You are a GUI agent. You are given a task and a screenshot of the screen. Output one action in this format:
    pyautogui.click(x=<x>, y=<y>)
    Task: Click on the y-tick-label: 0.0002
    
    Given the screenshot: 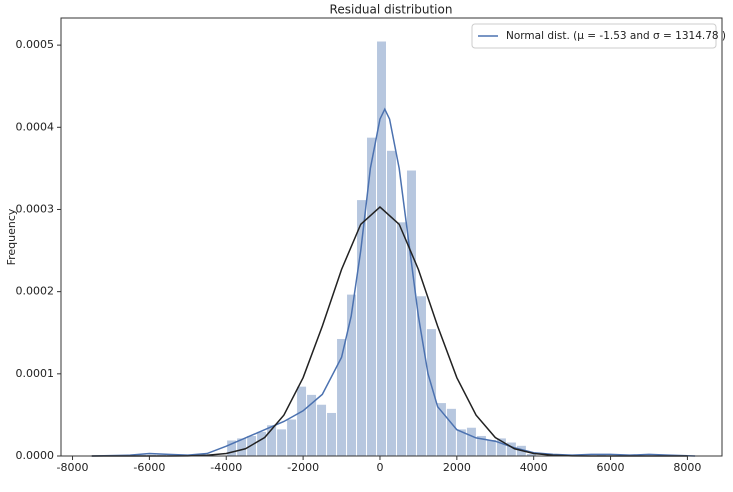 What is the action you would take?
    pyautogui.click(x=35, y=291)
    